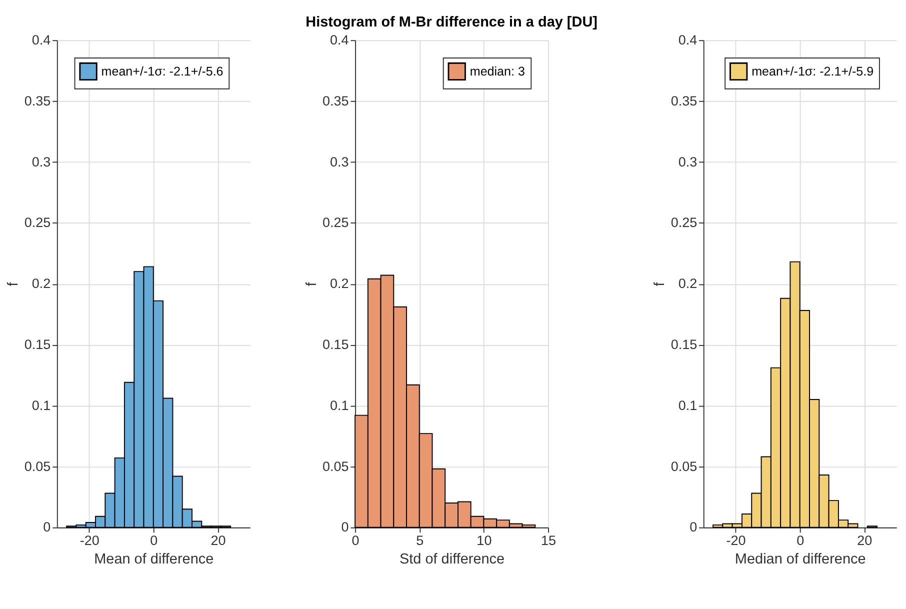 This screenshot has width=906, height=609. Describe the element at coordinates (452, 560) in the screenshot. I see `x-axis-title: Std of difference` at that location.